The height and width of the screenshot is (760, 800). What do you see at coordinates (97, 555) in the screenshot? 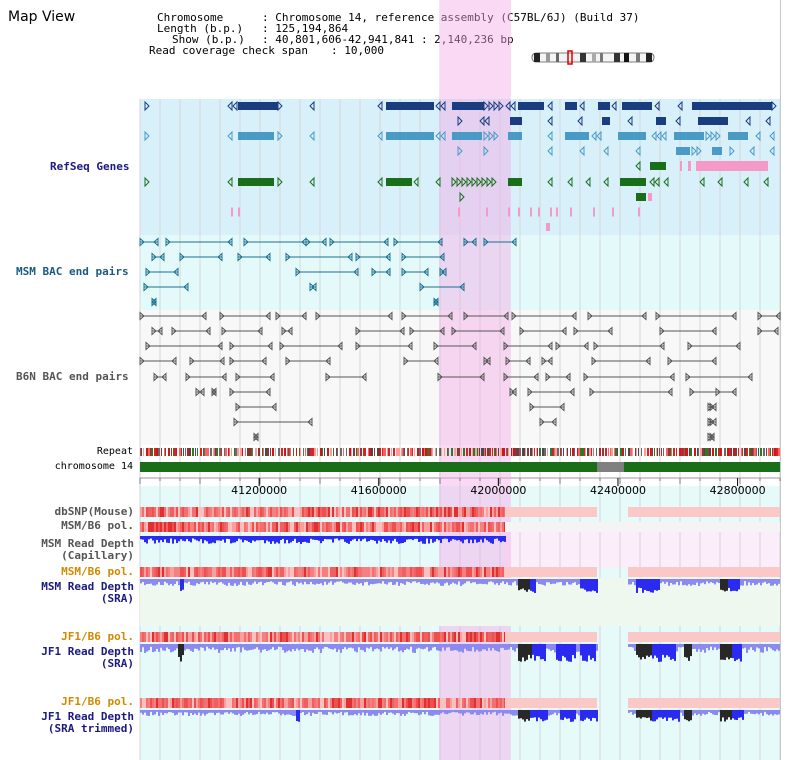
I see `track-label-msm-depth-capillary-sub: (Capillary)` at bounding box center [97, 555].